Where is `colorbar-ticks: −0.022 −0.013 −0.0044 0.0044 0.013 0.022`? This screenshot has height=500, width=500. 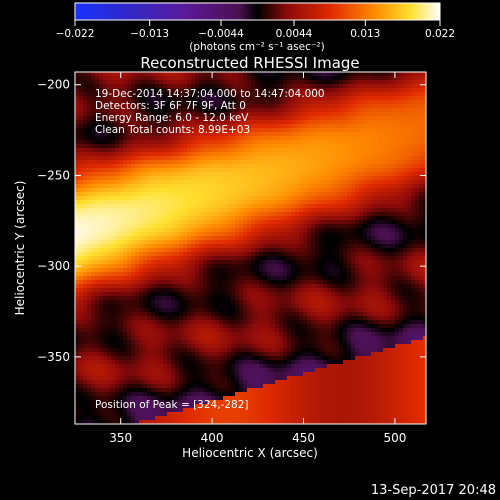
colorbar-ticks: −0.022 −0.013 −0.0044 0.0044 0.013 0.022 is located at coordinates (255, 30).